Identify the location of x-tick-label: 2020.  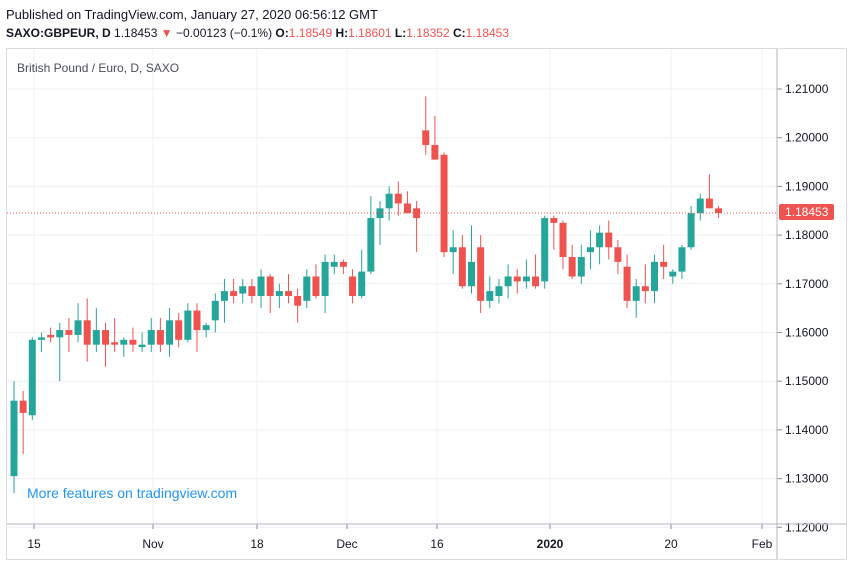
(550, 544).